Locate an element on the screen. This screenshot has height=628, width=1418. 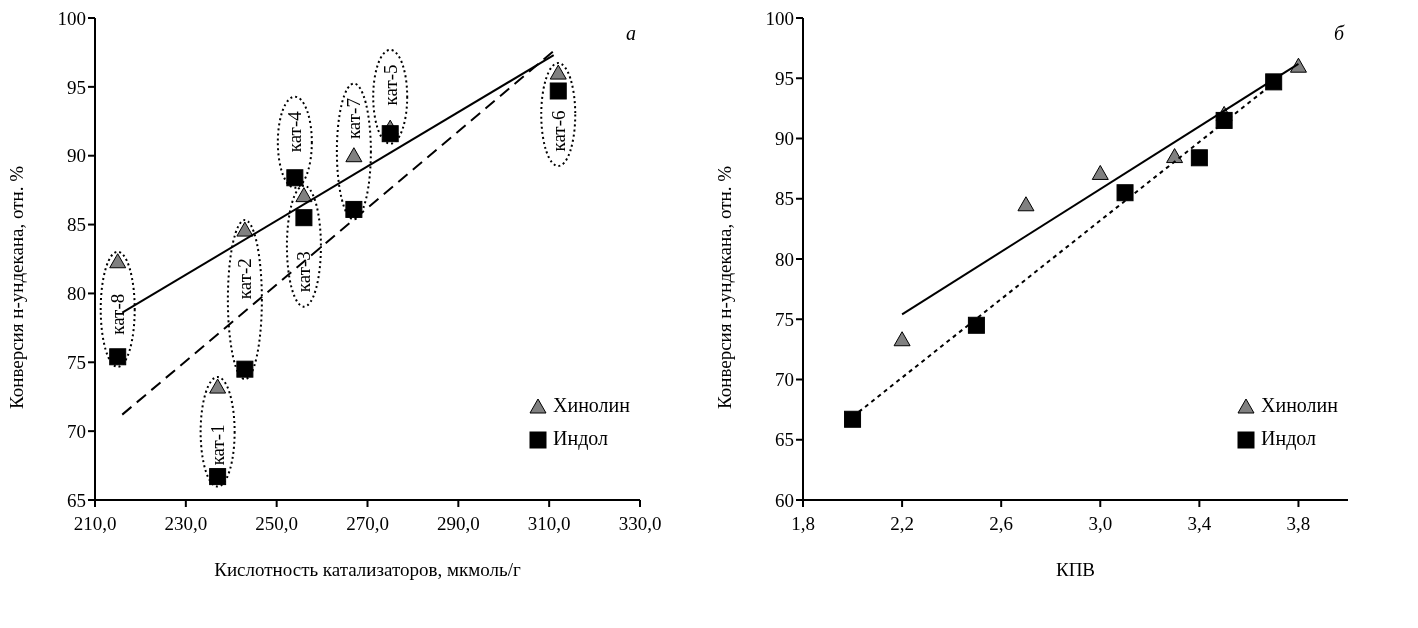
annotation: кат-5 is located at coordinates (390, 85).